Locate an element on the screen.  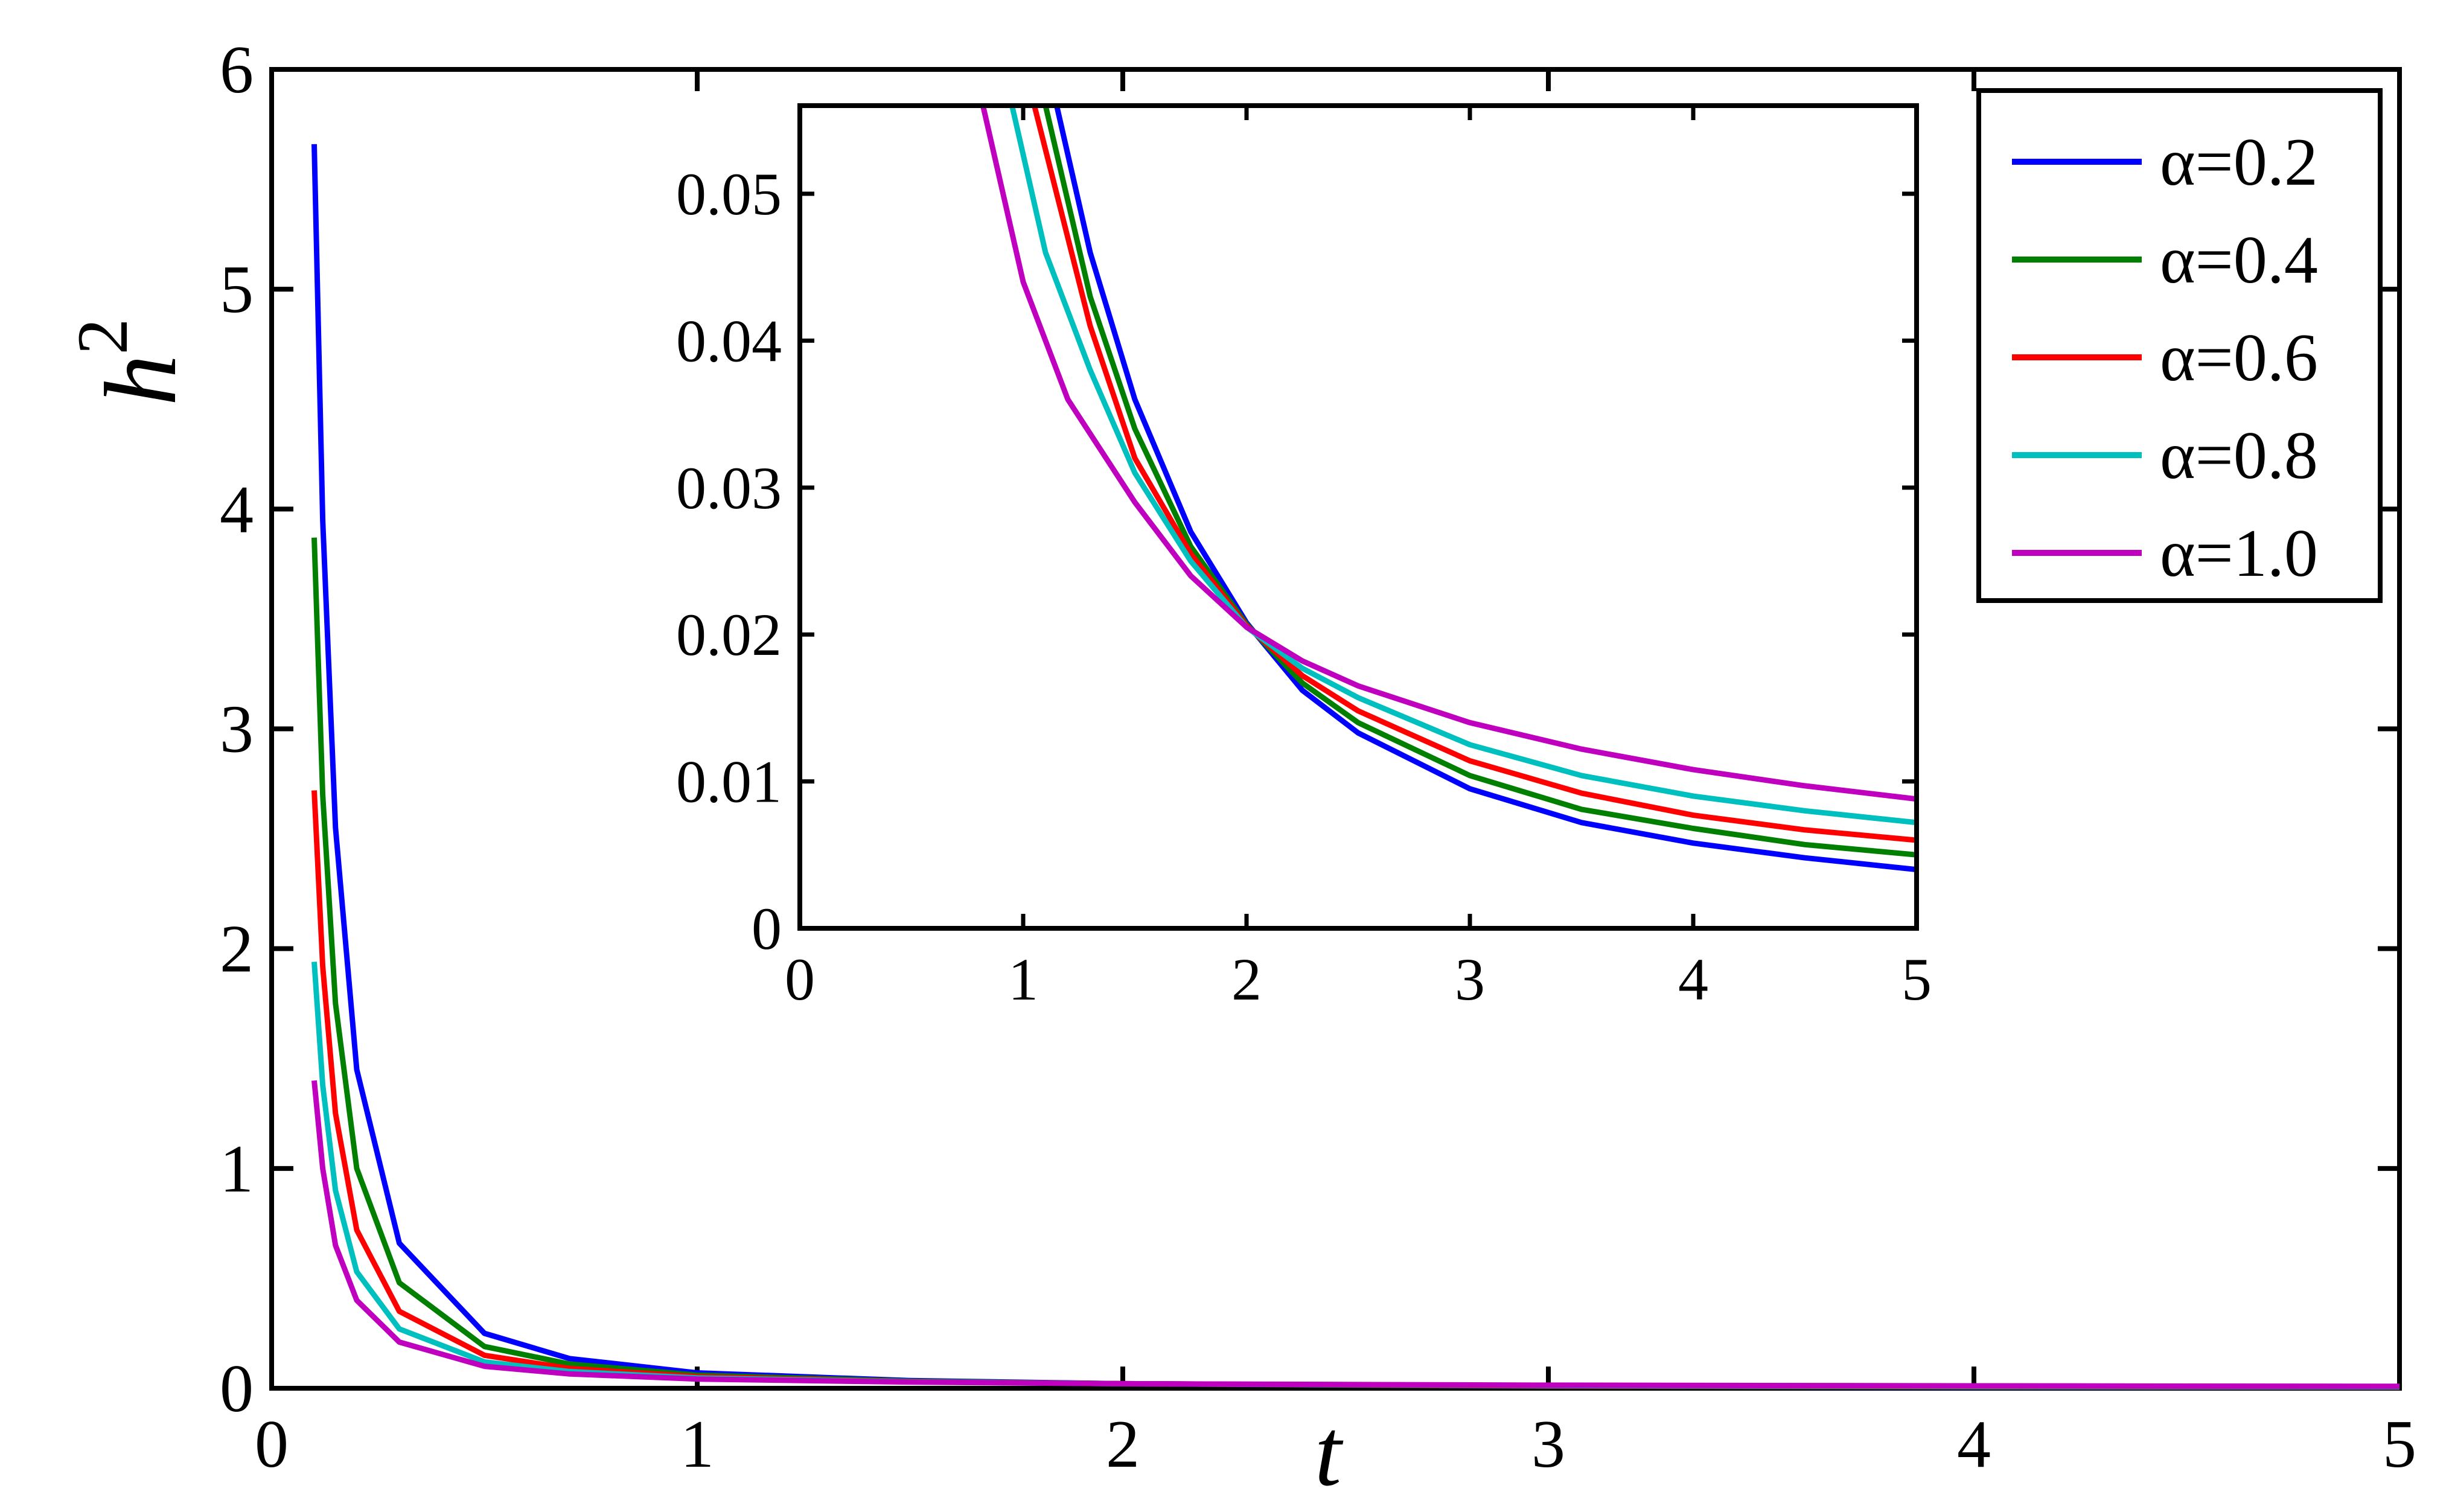
y-tick-label: 0 is located at coordinates (237, 1388).